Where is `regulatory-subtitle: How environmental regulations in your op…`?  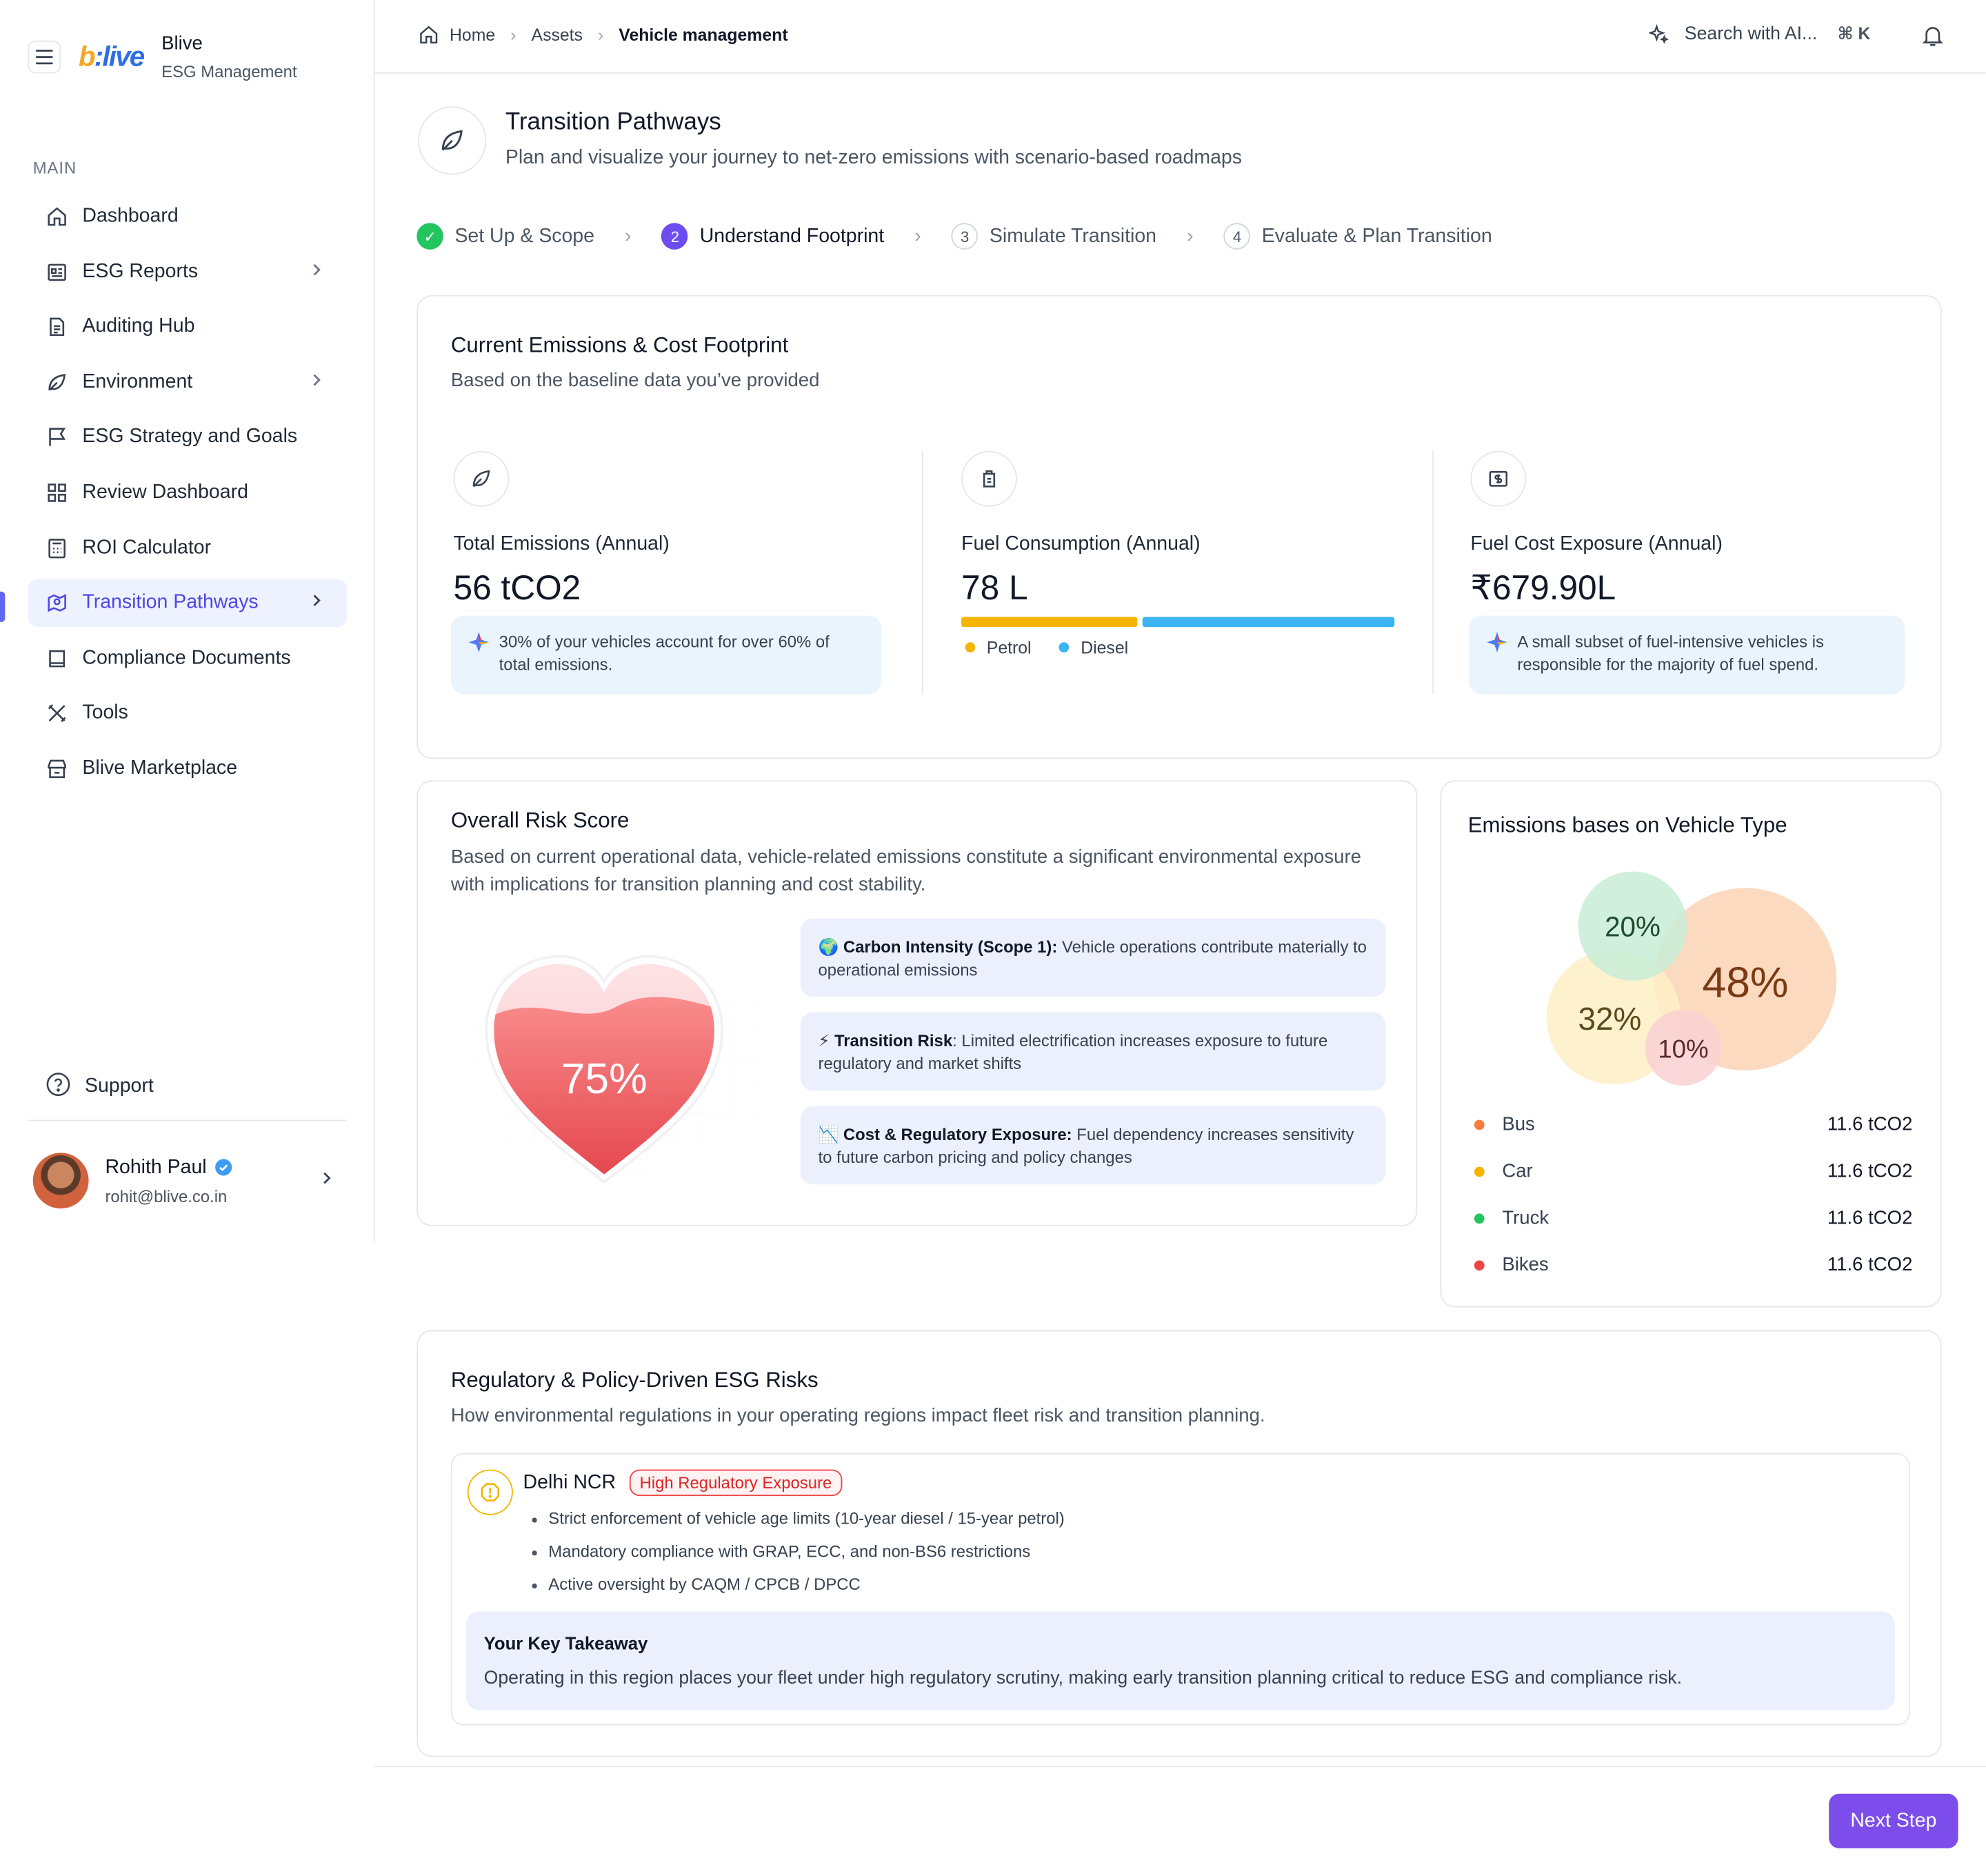 regulatory-subtitle: How environmental regulations in your op… is located at coordinates (857, 1415).